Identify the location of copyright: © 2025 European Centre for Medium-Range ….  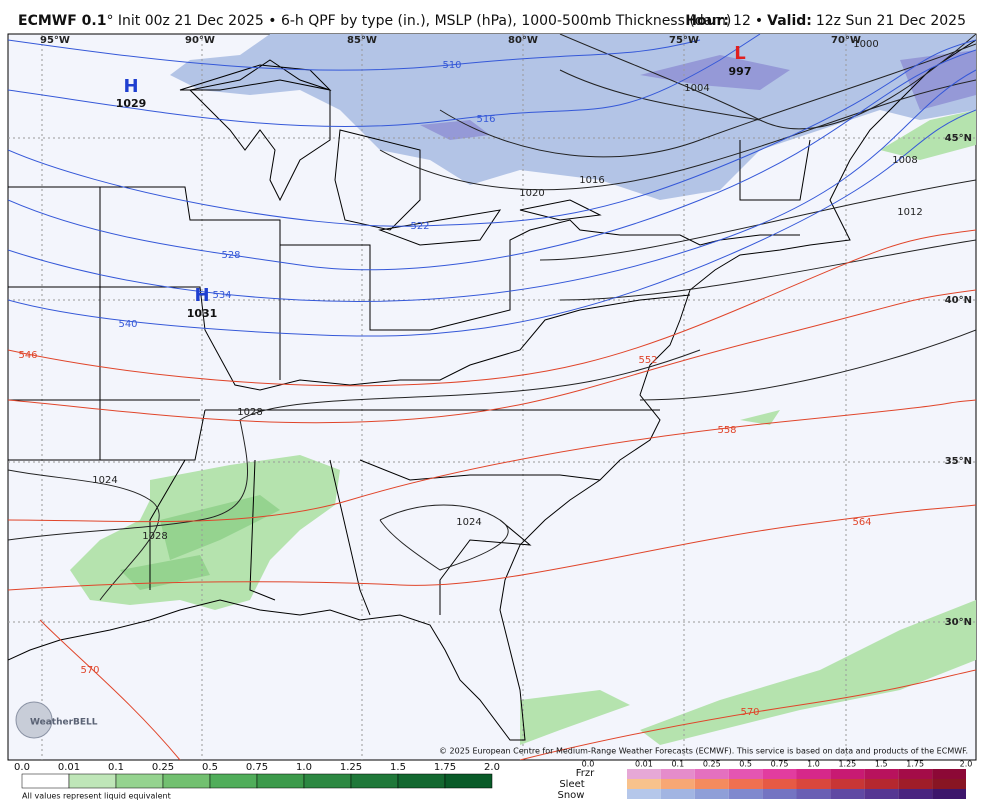
(703, 751).